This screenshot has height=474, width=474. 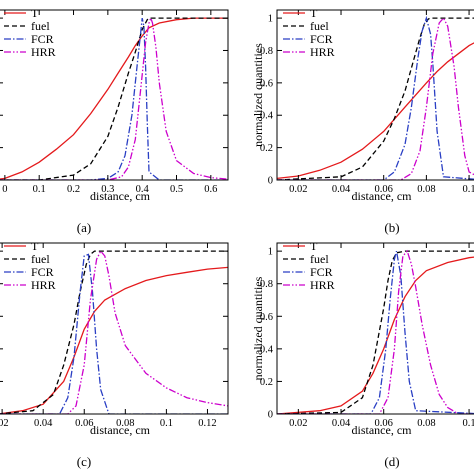 I want to click on x-tick-label: 0, so click(x=4, y=189).